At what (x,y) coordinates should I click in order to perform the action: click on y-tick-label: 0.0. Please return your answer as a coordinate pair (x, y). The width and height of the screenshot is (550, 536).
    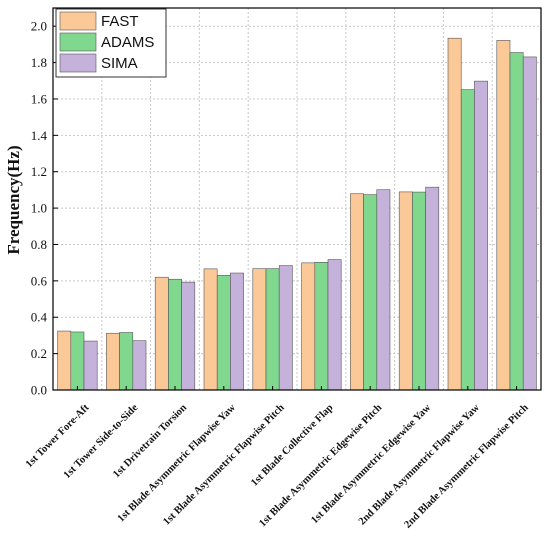
    Looking at the image, I should click on (39, 390).